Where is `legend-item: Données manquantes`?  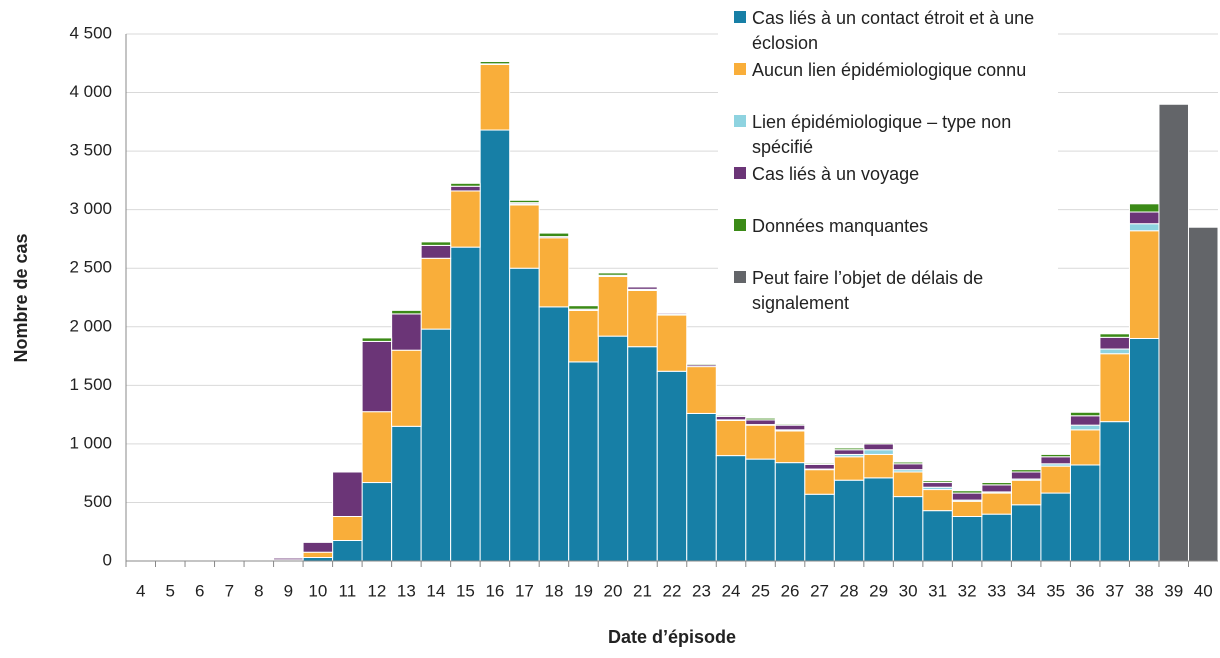
legend-item: Données manquantes is located at coordinates (888, 240).